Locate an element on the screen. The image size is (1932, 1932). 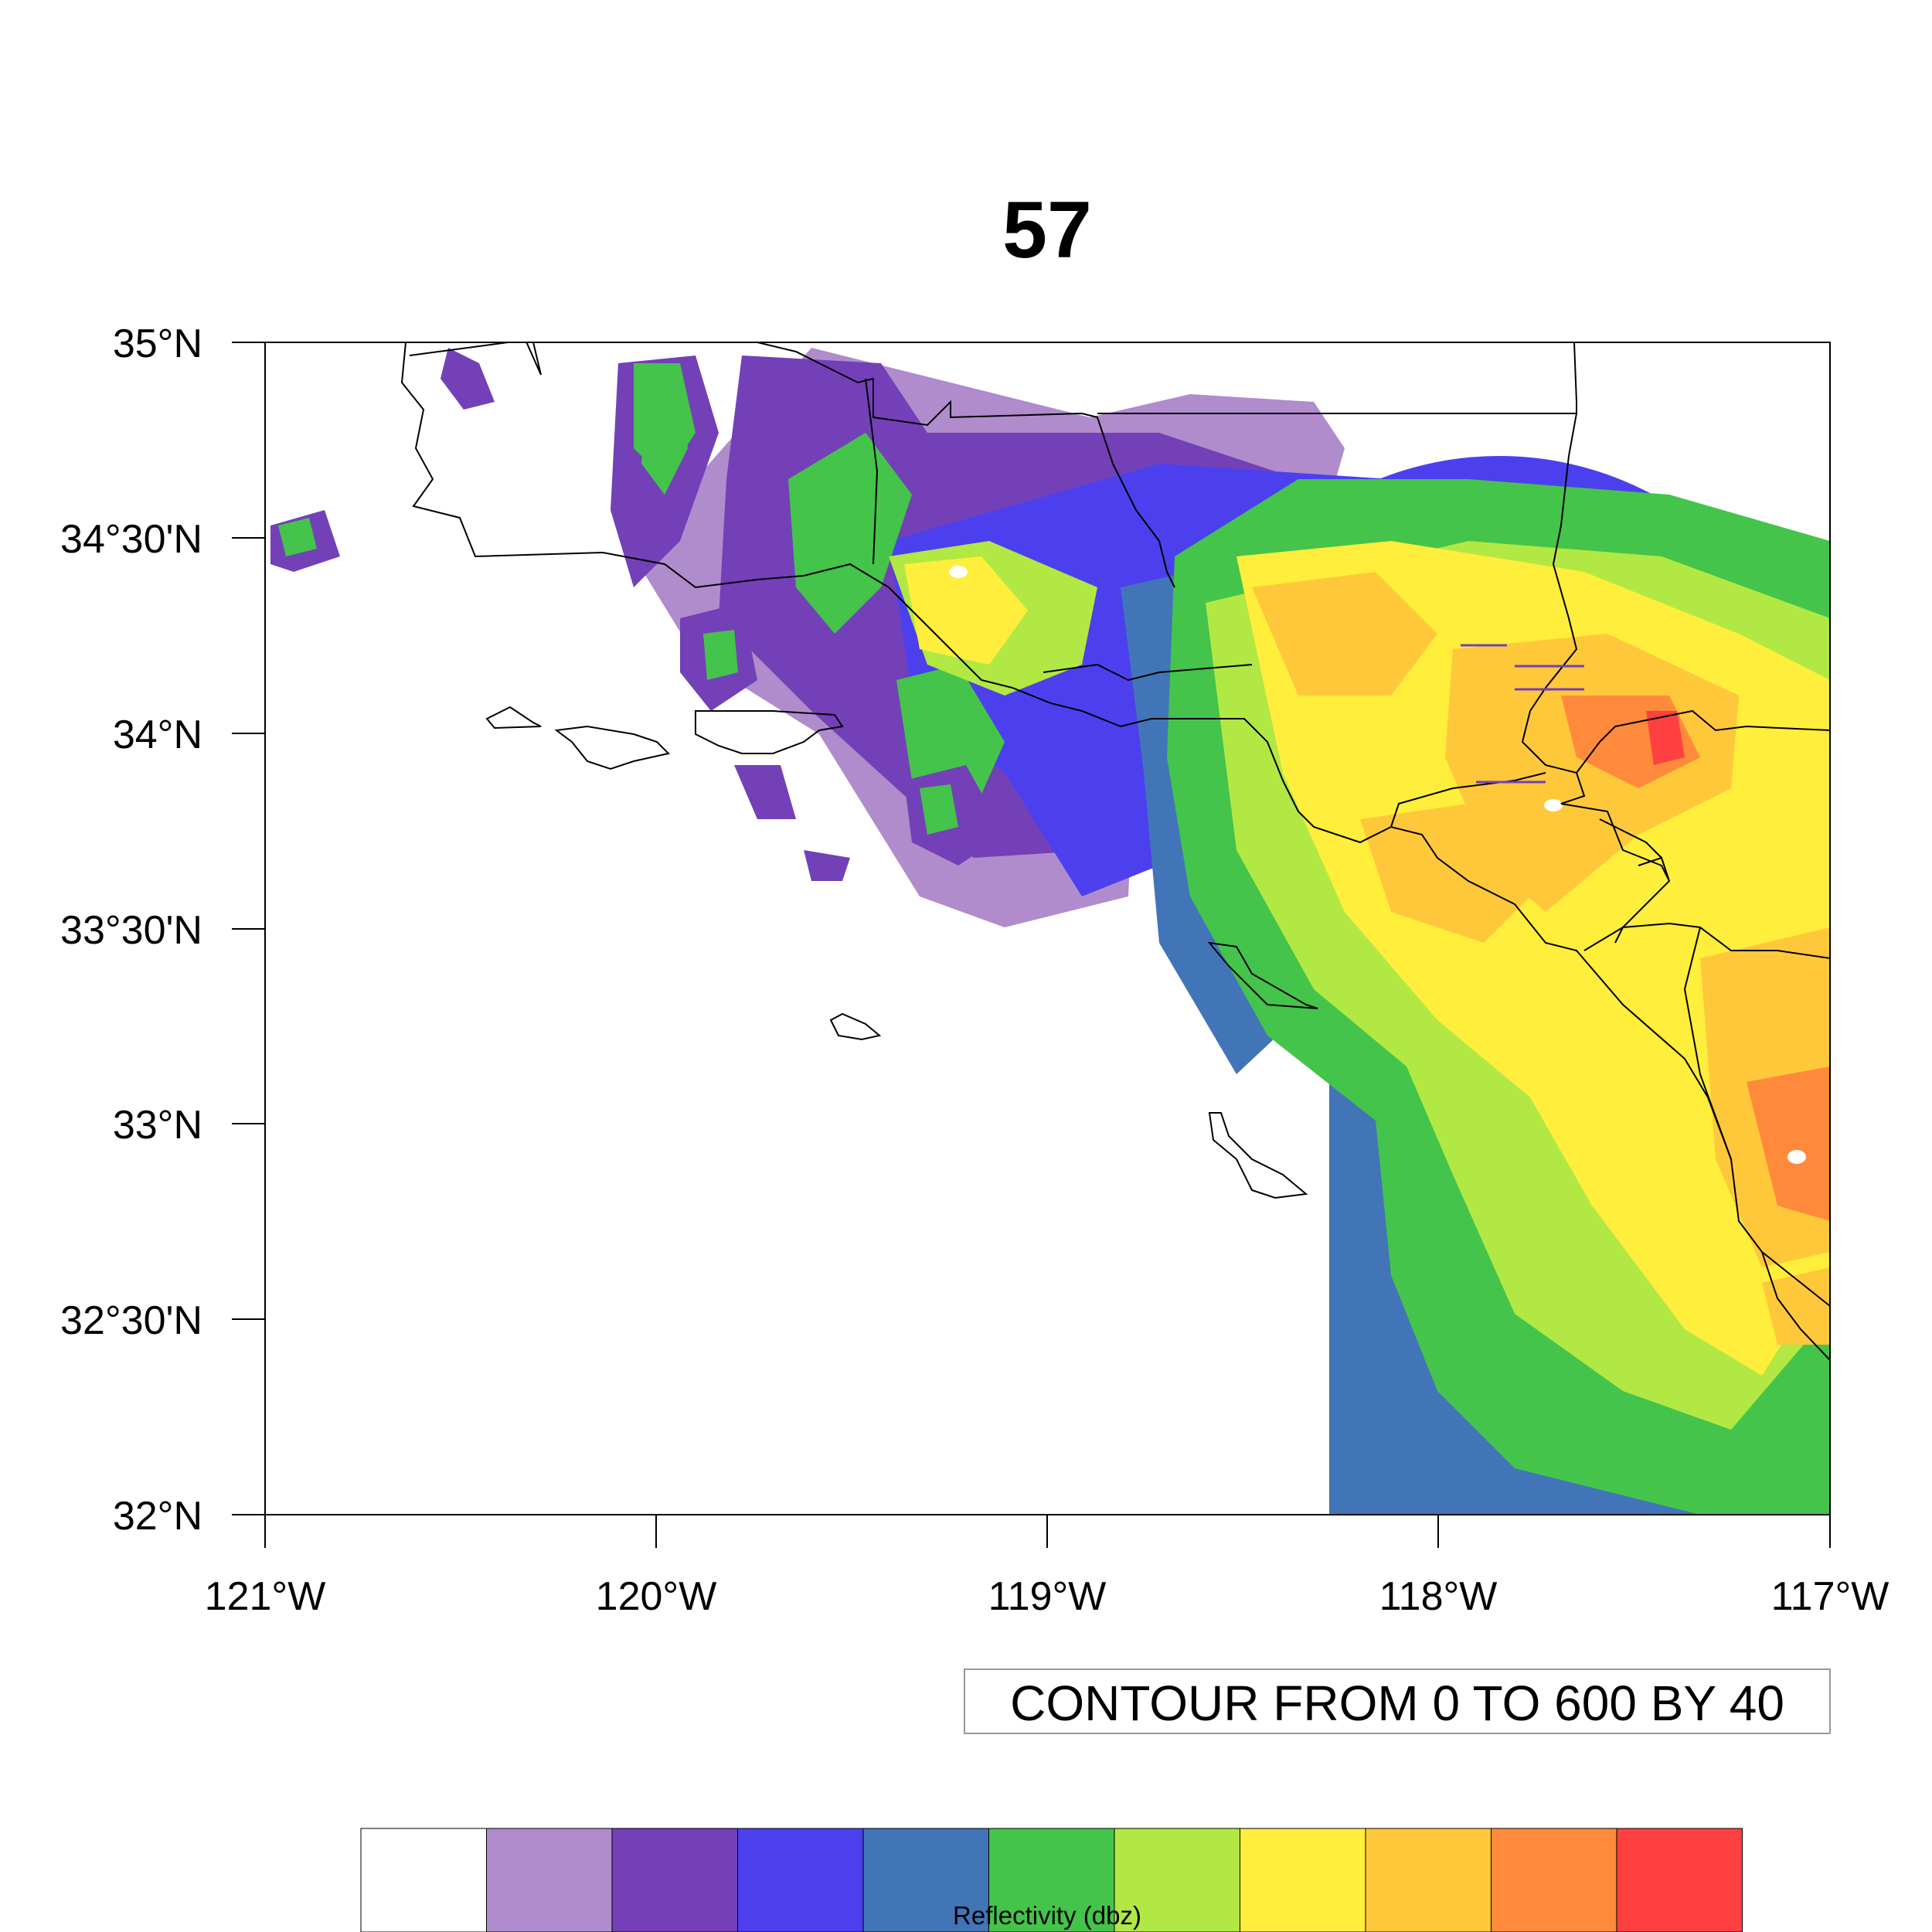
lon-tick-label: 118°W is located at coordinates (1439, 1597).